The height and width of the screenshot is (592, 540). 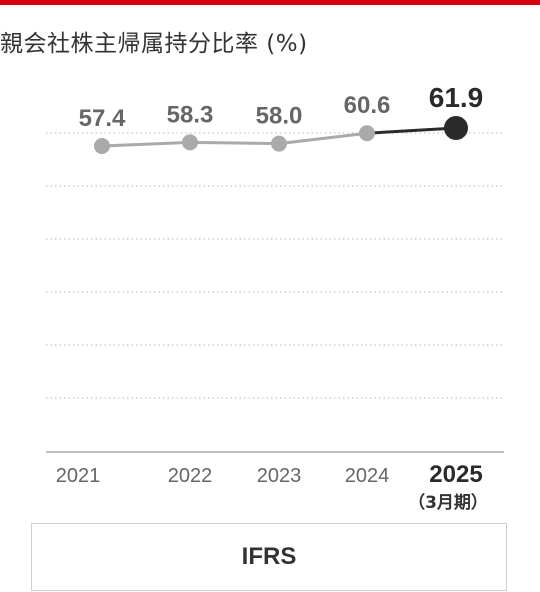 What do you see at coordinates (190, 476) in the screenshot?
I see `x-tick-label-2022: 2022` at bounding box center [190, 476].